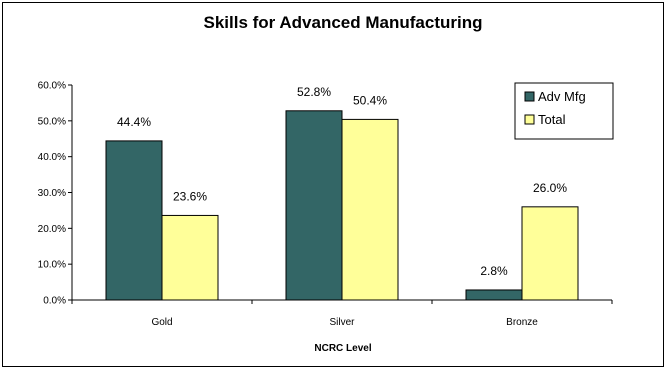 This screenshot has height=371, width=668. Describe the element at coordinates (552, 119) in the screenshot. I see `legend-label: Total` at that location.